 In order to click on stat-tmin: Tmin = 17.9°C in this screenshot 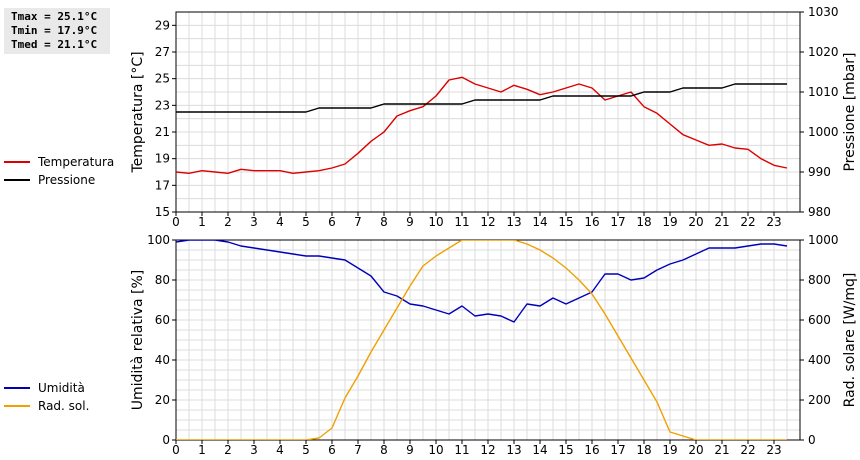, I will do `click(54, 30)`.